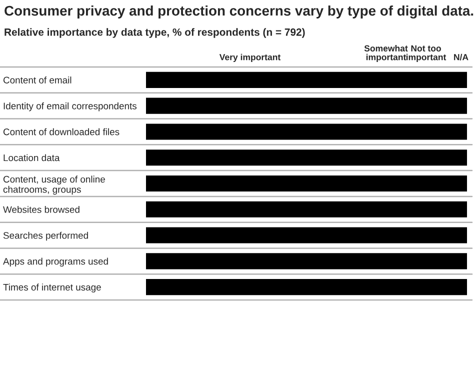 Image resolution: width=474 pixels, height=369 pixels. Describe the element at coordinates (37, 80) in the screenshot. I see `y-tick-label: Content of email` at that location.